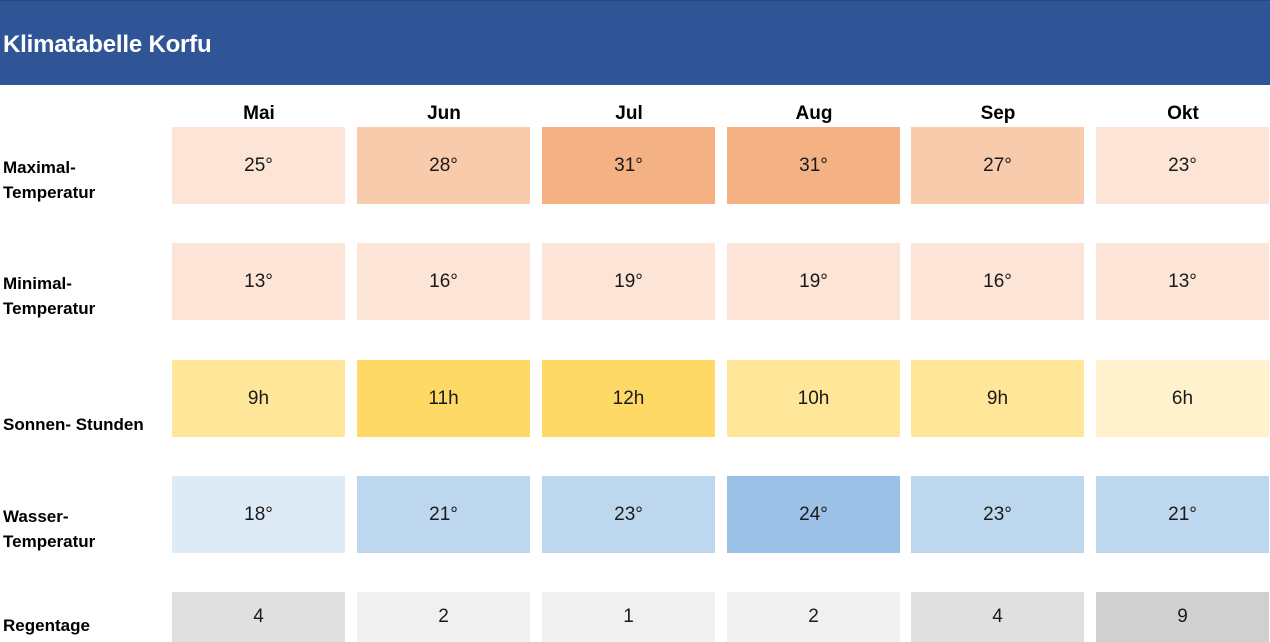 The width and height of the screenshot is (1270, 642). What do you see at coordinates (997, 281) in the screenshot?
I see `cell-min-temp-sep: 16°` at bounding box center [997, 281].